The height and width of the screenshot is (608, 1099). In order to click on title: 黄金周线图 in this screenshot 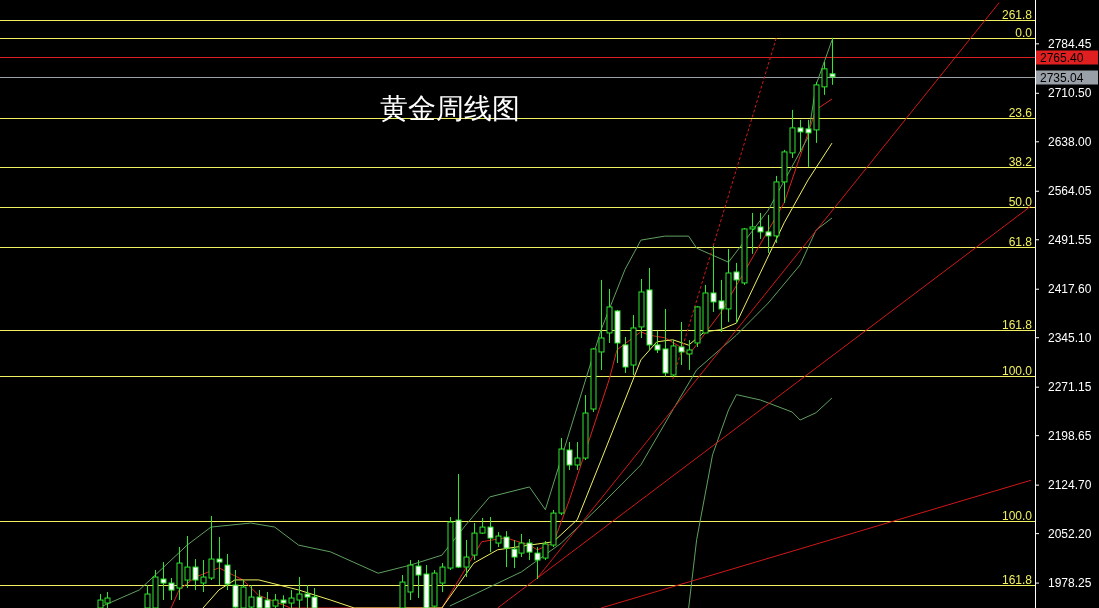, I will do `click(450, 108)`.